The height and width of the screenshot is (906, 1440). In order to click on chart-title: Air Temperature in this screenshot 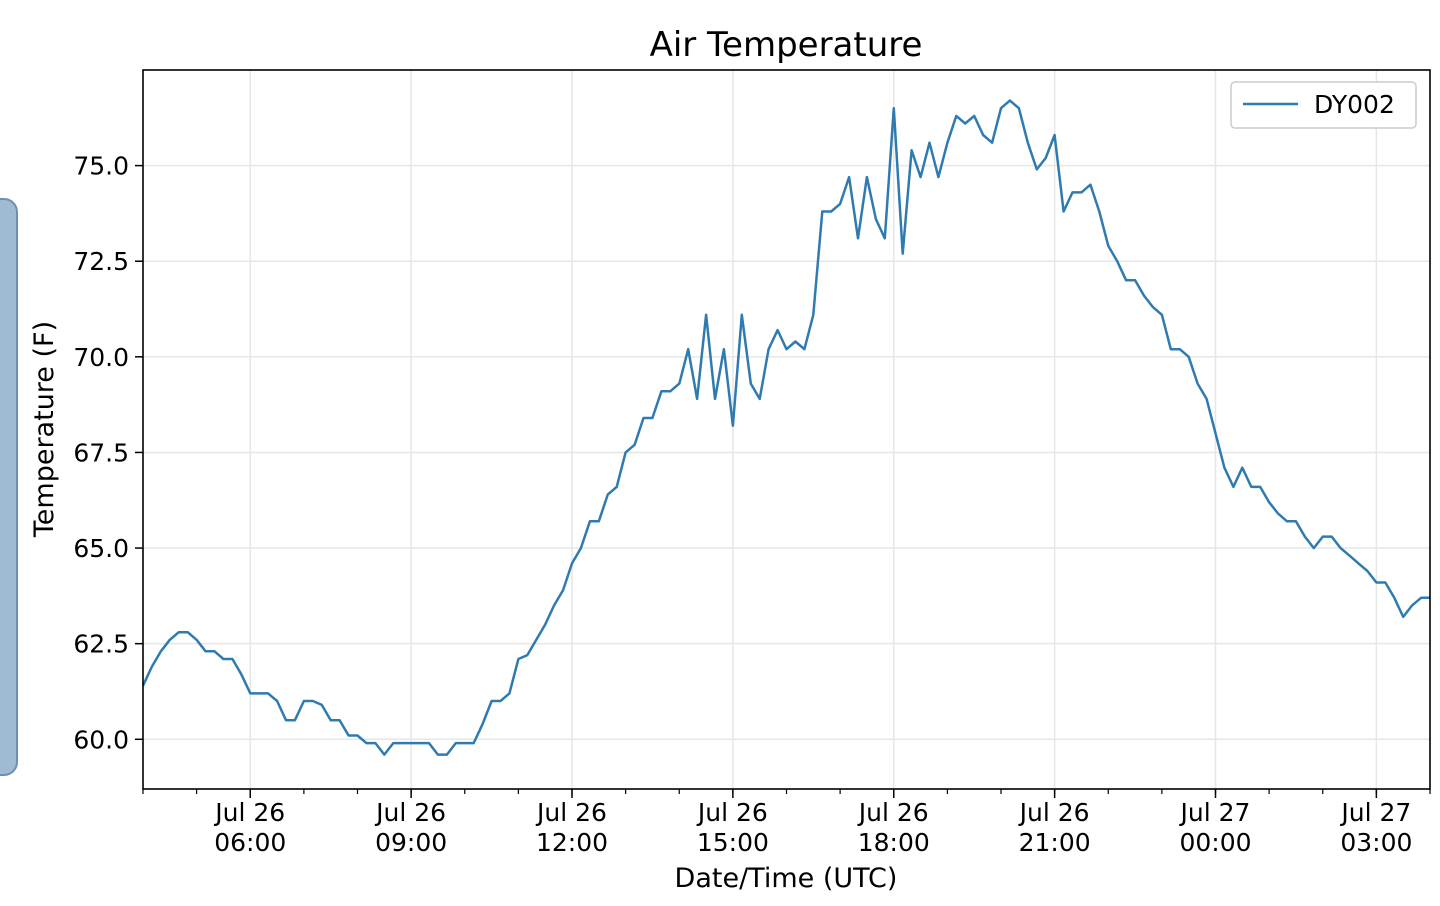, I will do `click(786, 45)`.